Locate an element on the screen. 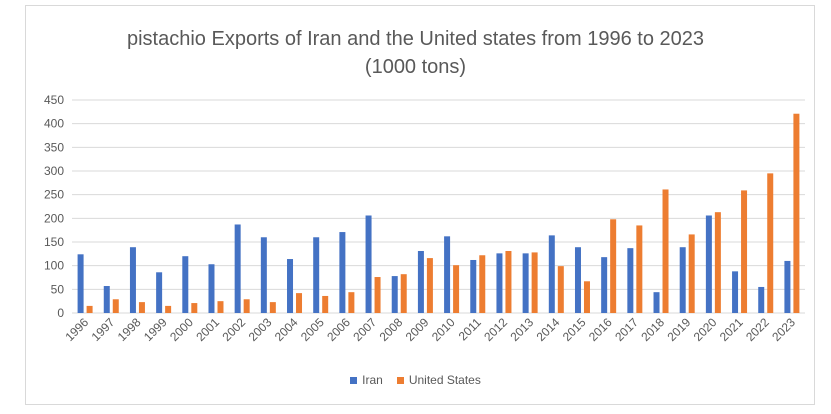  x-tick-label: 2000 is located at coordinates (181, 329).